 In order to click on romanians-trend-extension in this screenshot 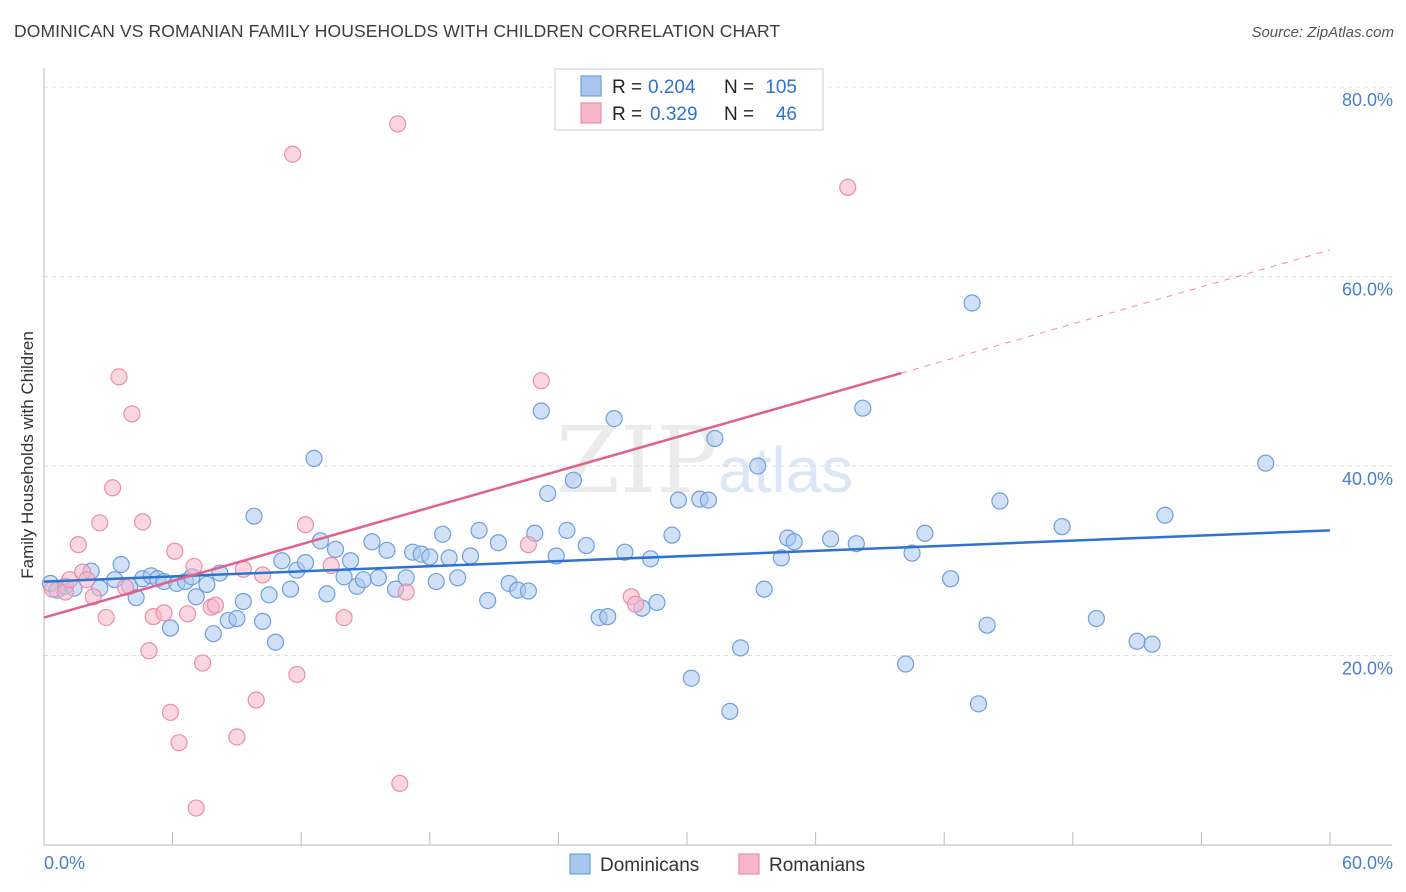, I will do `click(1116, 311)`.